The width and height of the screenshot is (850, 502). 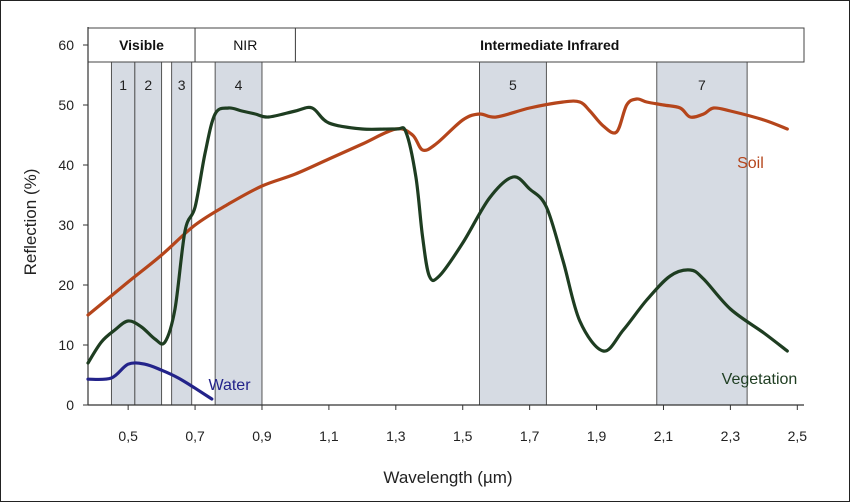 I want to click on regions-header: Visible NIR Intermediate Infrared, so click(x=446, y=45).